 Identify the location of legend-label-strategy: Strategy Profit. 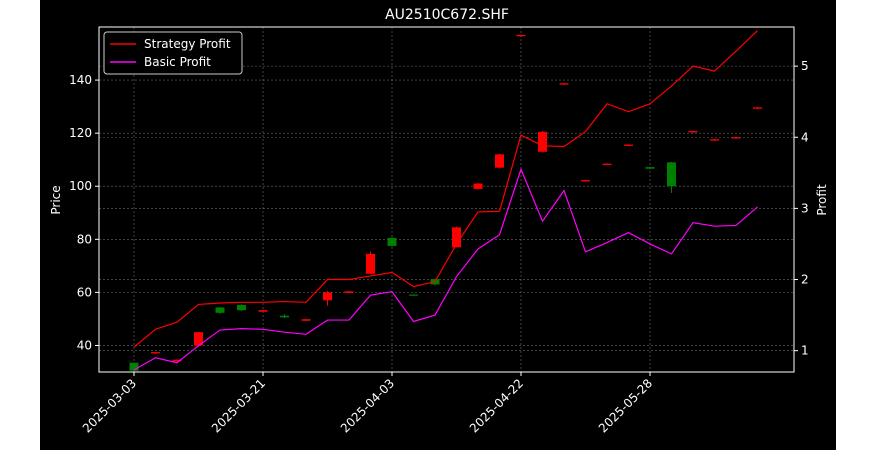
(187, 44).